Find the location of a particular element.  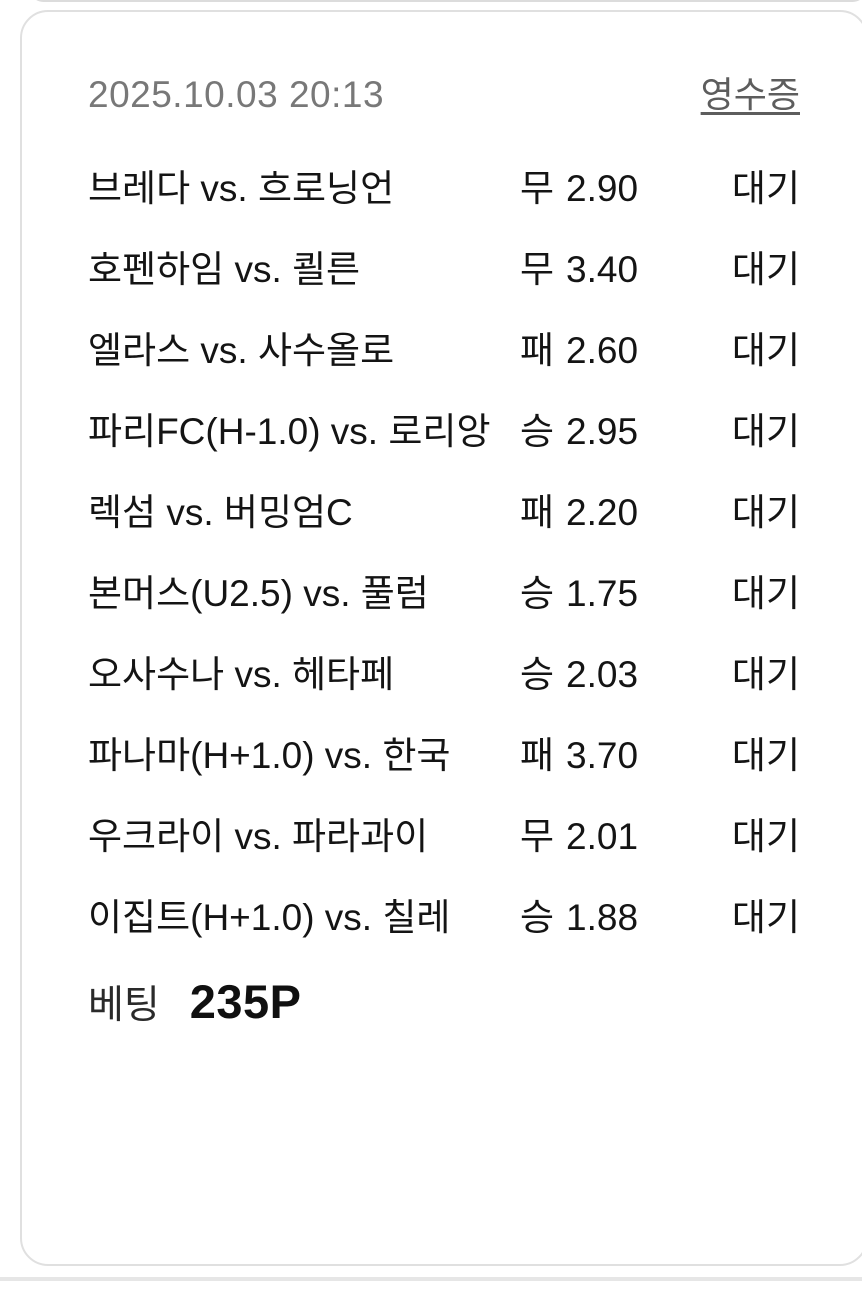

bet-row: 이집트(H+1.0) vs. 칠레 승 1.88 대기 is located at coordinates (444, 918).